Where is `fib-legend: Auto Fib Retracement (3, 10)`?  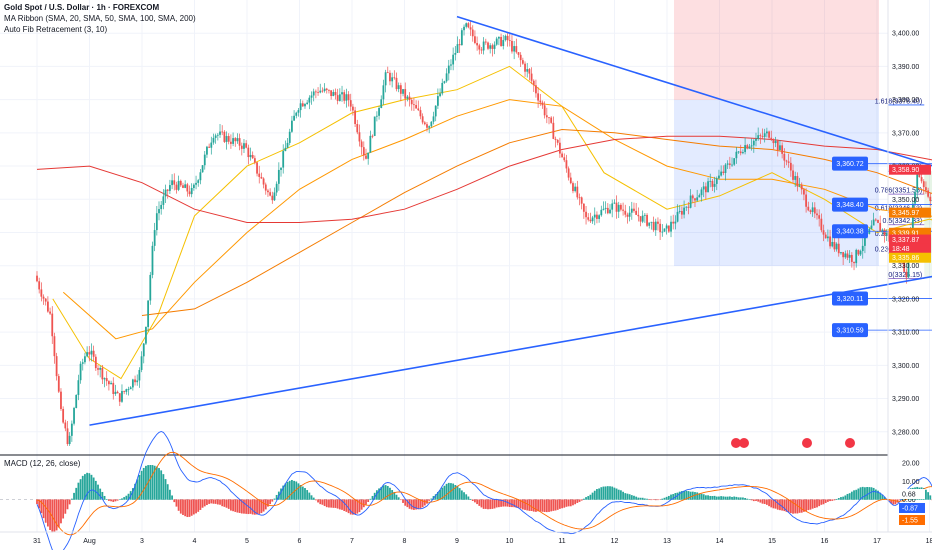
fib-legend: Auto Fib Retracement (3, 10) is located at coordinates (56, 29).